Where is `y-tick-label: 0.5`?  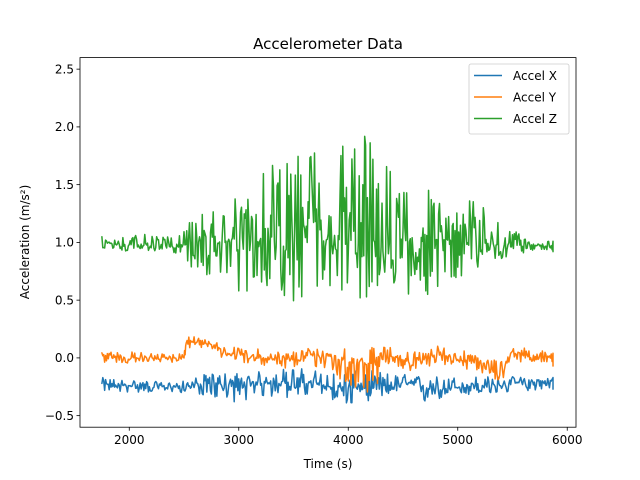
y-tick-label: 0.5 is located at coordinates (64, 300).